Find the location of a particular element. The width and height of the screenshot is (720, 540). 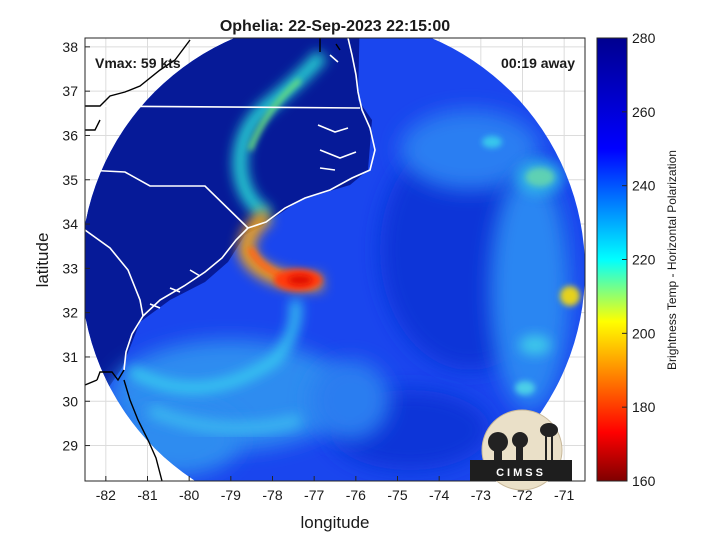

chart-title: Ophelia: 22-Sep-2023 22:15:00 is located at coordinates (335, 26).